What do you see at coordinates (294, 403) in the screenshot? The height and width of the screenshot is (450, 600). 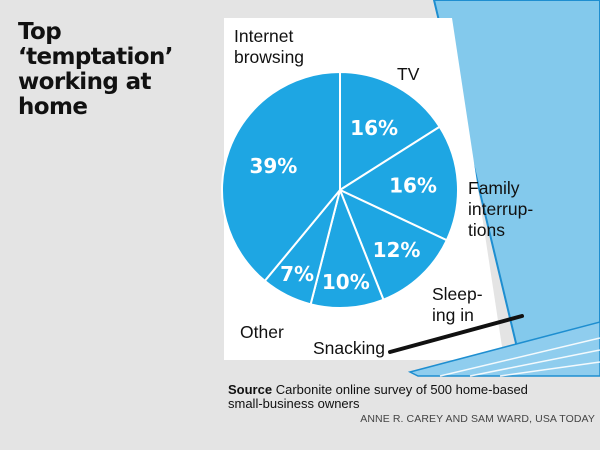 I see `source-text-line2: small-business owners` at bounding box center [294, 403].